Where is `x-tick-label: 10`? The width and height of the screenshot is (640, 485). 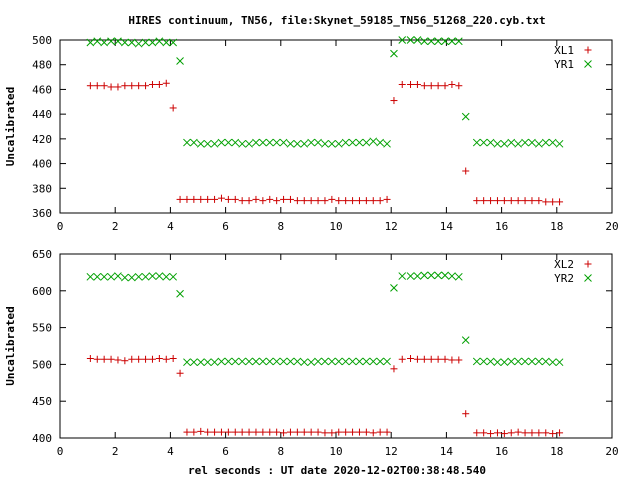 x-tick-label: 10 is located at coordinates (335, 226).